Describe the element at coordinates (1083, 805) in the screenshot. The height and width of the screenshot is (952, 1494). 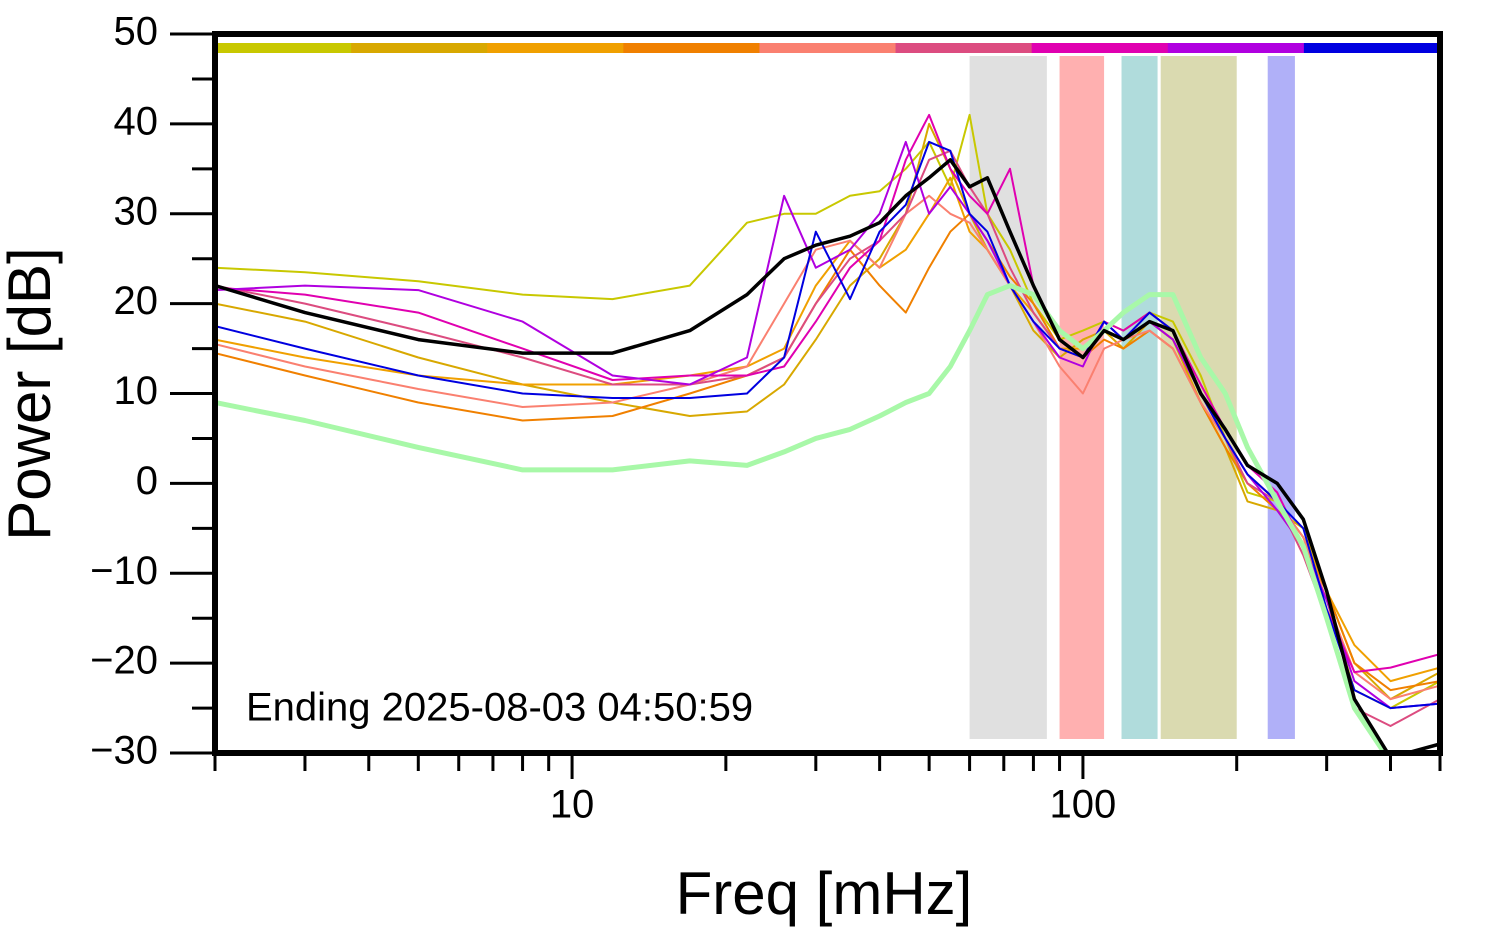
I see `x-tick-label: 100` at that location.